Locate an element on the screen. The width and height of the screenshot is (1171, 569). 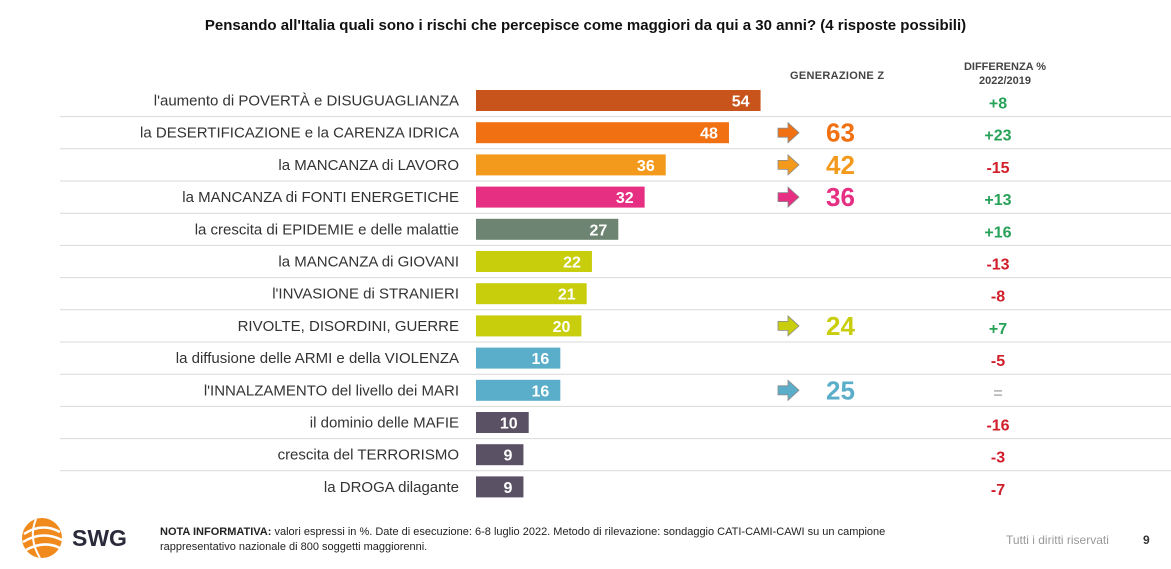
category-label: la MANCANZA di FONTI ENERGETICHE is located at coordinates (320, 197).